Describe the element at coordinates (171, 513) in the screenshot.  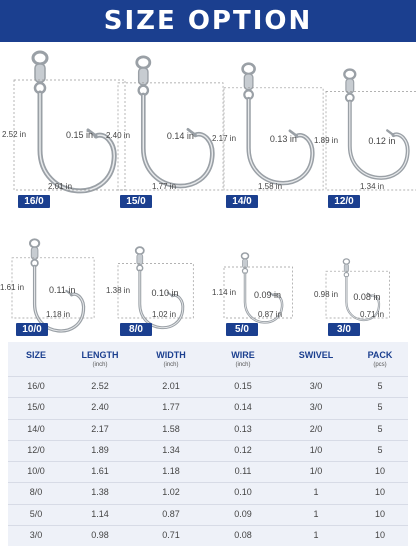
I see `table-cell: 0.87` at that location.